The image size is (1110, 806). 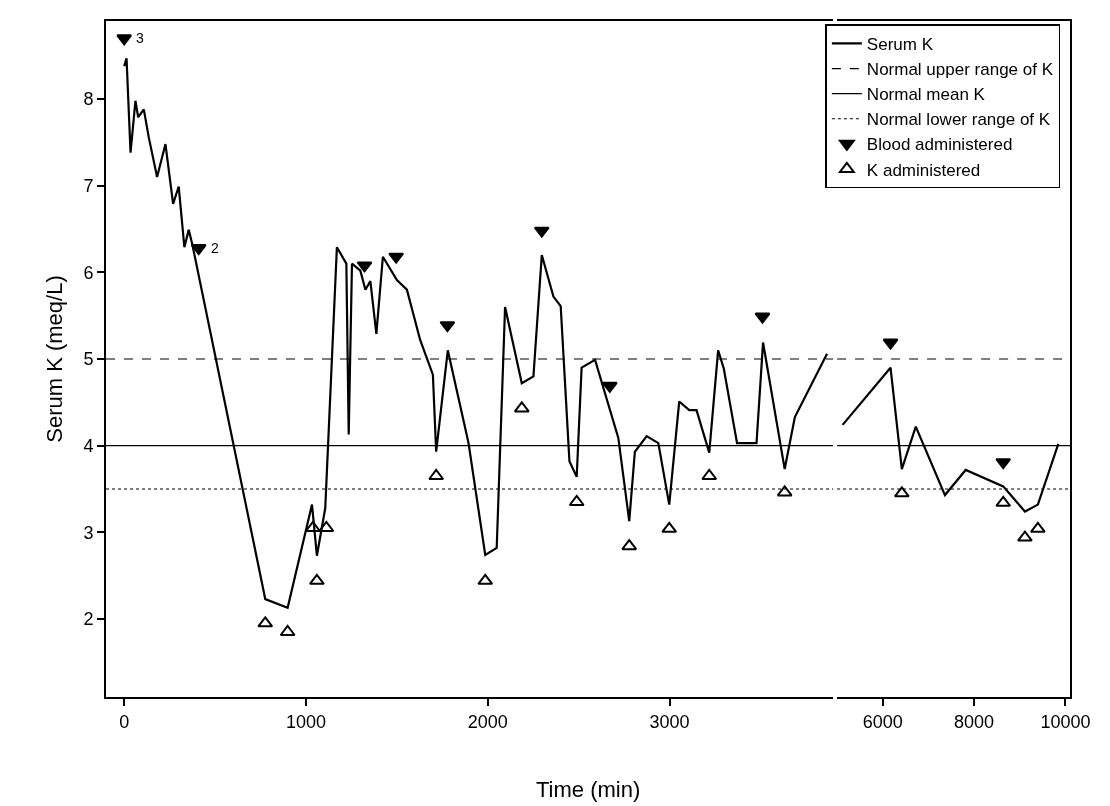 I want to click on x-tick-label: 1000, so click(x=306, y=721).